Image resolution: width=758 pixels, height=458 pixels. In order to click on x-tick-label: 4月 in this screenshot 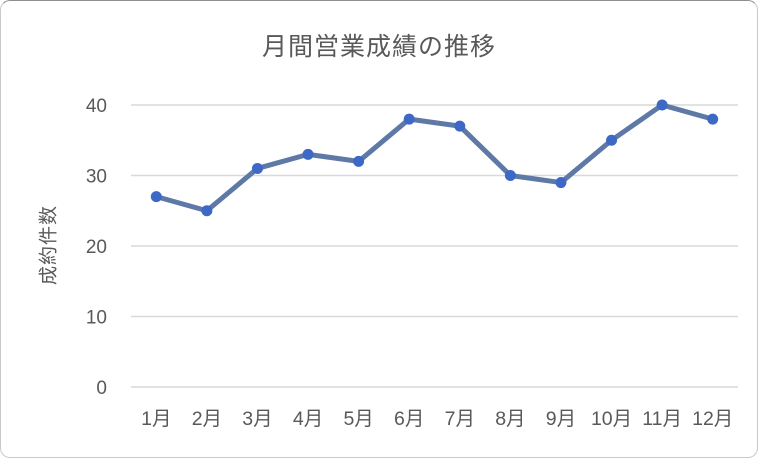, I will do `click(308, 419)`.